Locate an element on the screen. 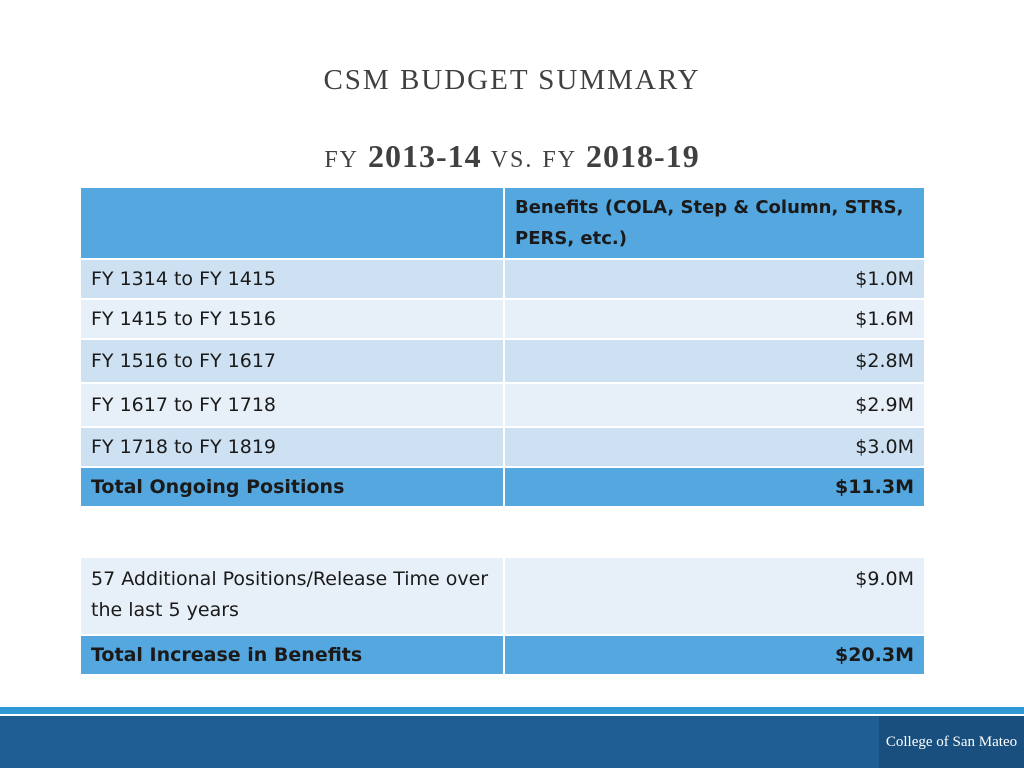 This screenshot has width=1024, height=768. subtitle-year-start: 2013-14 is located at coordinates (425, 156).